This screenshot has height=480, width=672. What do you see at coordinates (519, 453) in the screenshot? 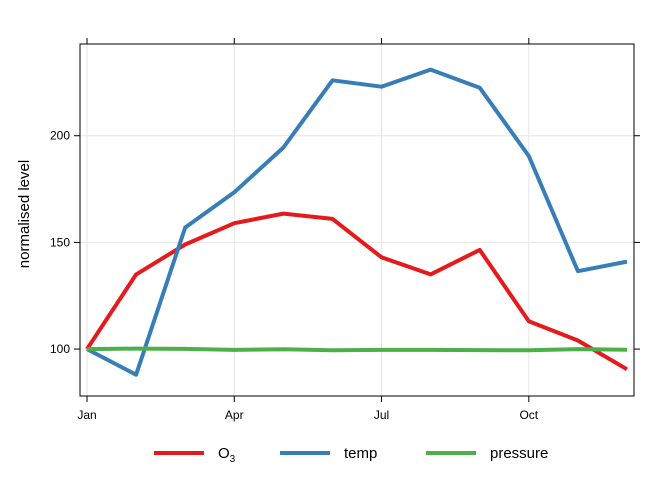
I see `legend-label: pressure` at bounding box center [519, 453].